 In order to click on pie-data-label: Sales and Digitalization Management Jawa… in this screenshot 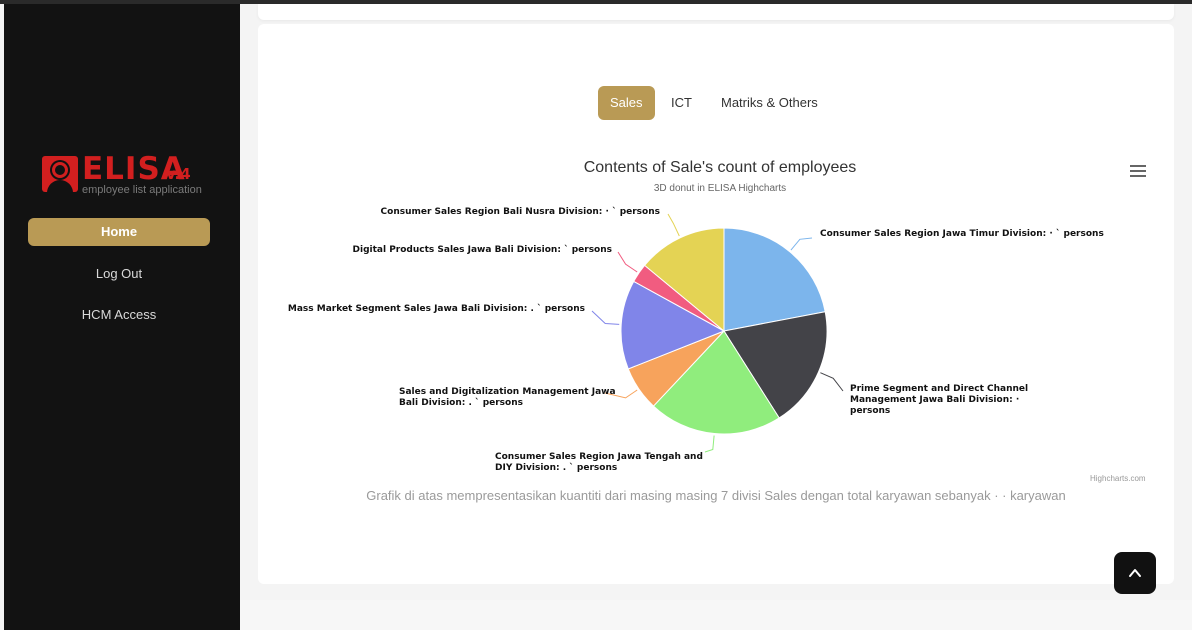, I will do `click(507, 397)`.